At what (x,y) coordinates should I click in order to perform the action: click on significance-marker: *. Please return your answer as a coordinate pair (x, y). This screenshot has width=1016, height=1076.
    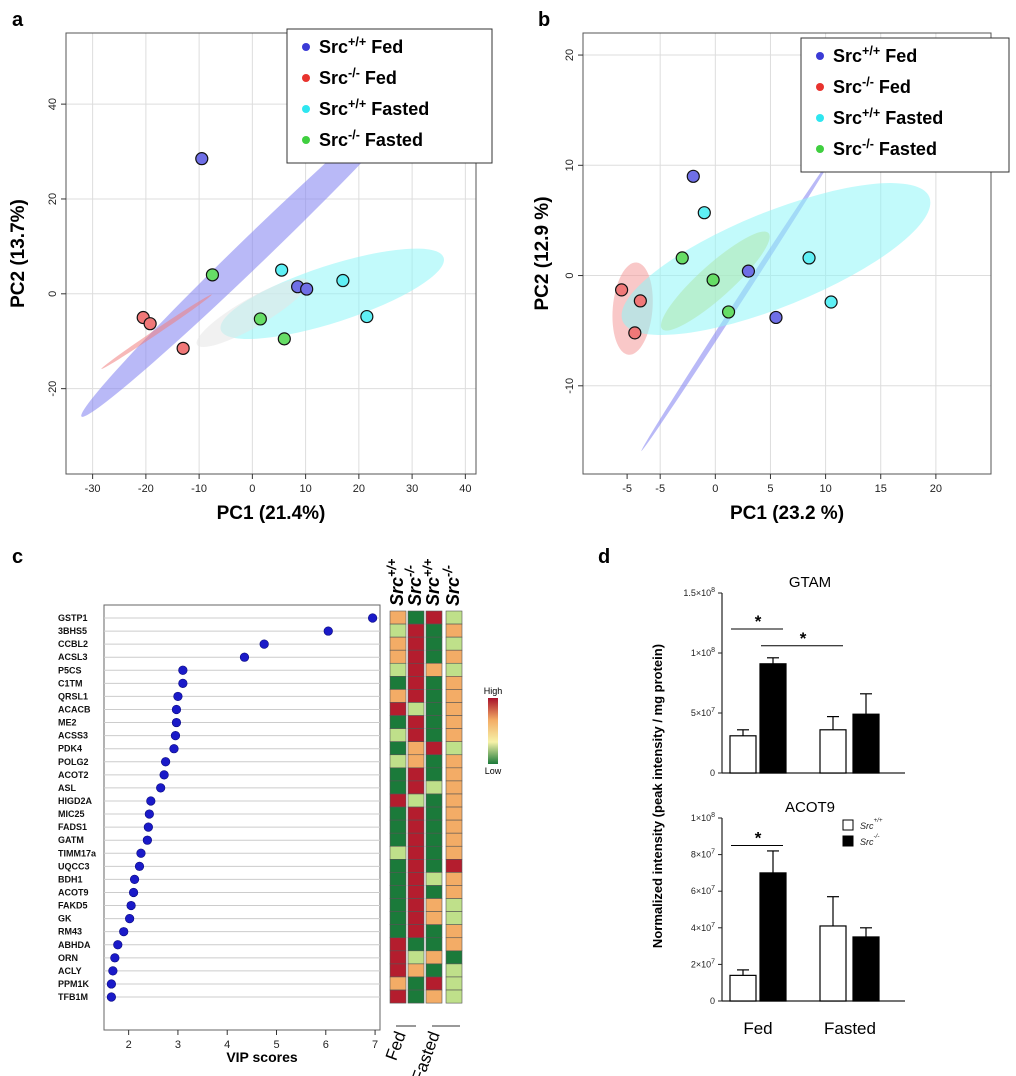
    Looking at the image, I should click on (758, 837).